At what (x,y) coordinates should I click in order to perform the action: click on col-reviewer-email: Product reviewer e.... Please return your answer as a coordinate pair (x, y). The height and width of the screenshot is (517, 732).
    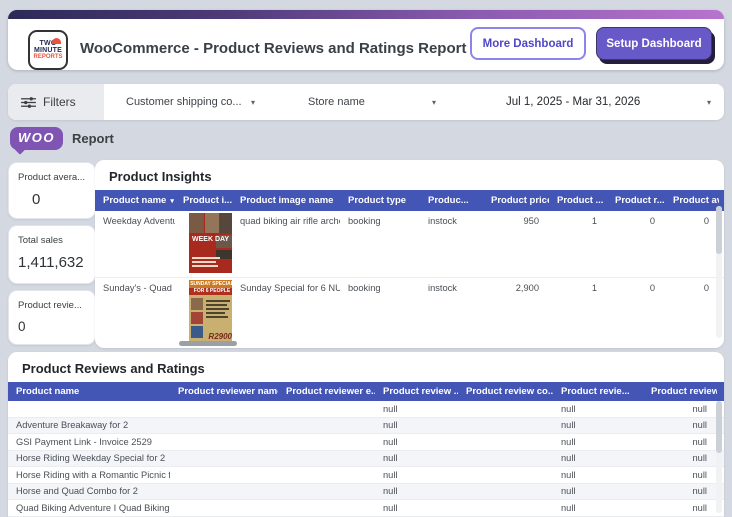
    Looking at the image, I should click on (330, 391).